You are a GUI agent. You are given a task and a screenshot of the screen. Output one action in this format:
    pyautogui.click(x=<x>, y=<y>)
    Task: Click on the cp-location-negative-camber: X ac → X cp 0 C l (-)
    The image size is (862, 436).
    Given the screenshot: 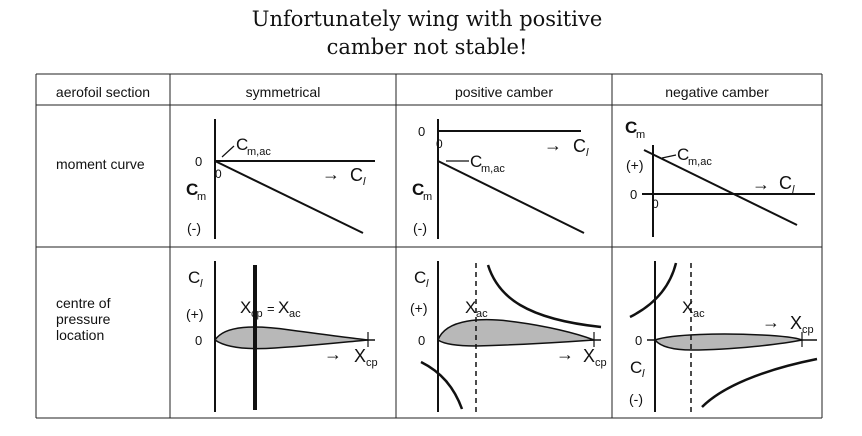 What is the action you would take?
    pyautogui.click(x=723, y=336)
    